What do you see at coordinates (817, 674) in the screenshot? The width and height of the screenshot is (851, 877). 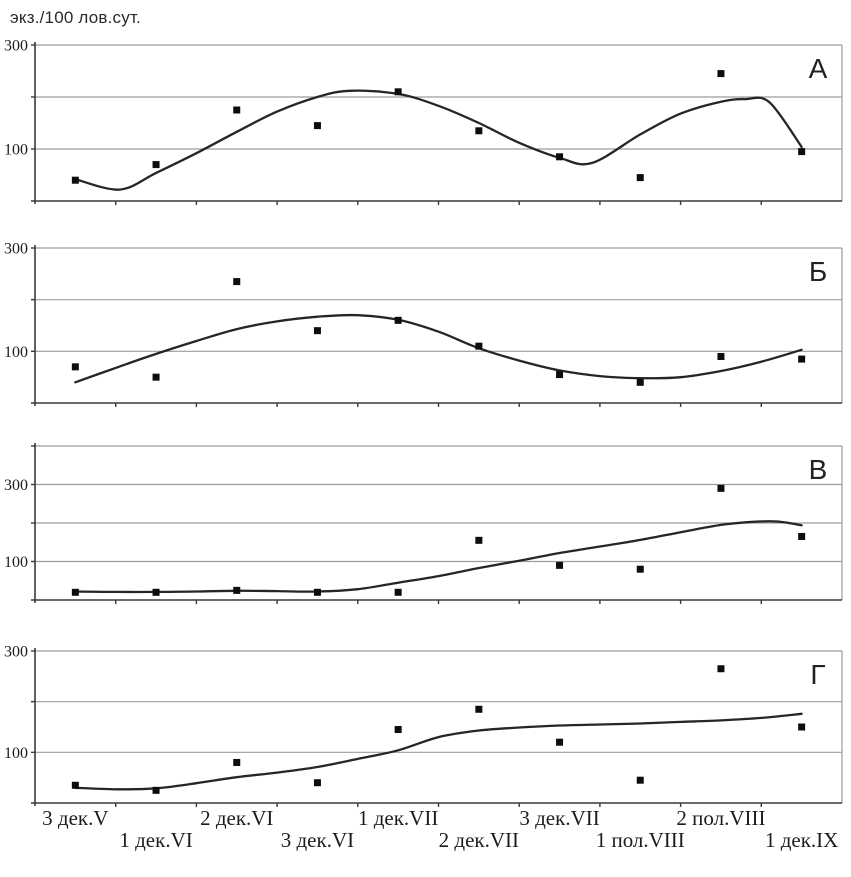 I see `panel-letter: Г` at bounding box center [817, 674].